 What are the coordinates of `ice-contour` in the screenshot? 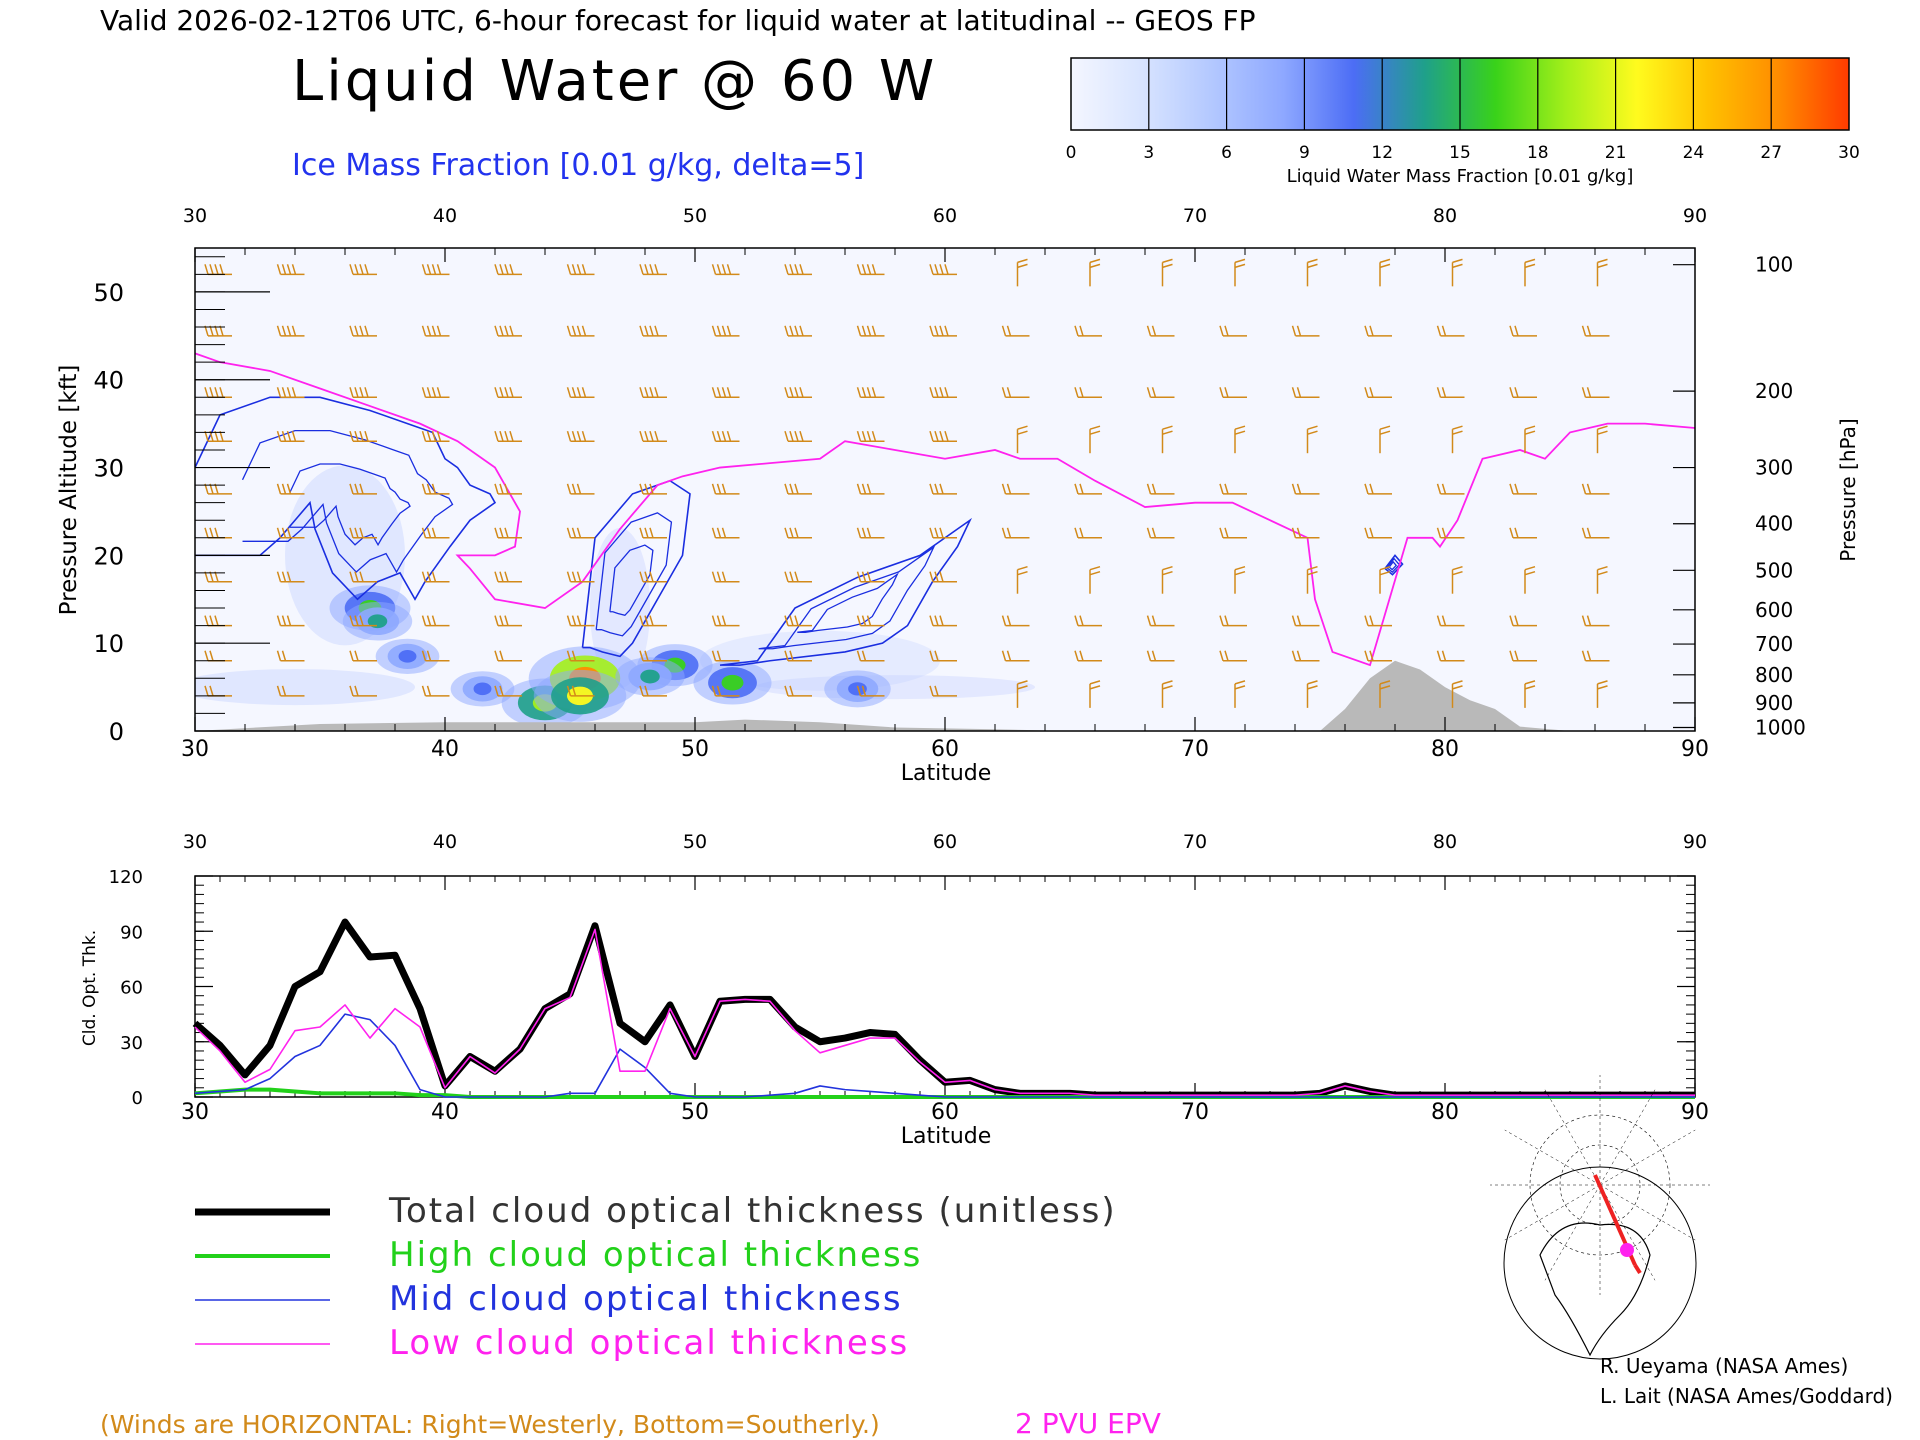 It's located at (636, 568).